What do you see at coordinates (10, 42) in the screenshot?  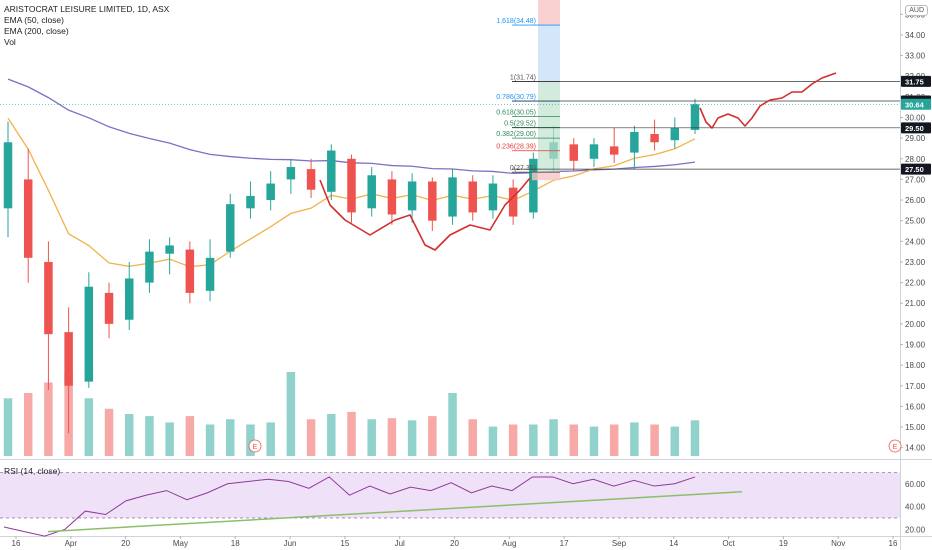 I see `volume-legend: Vol` at bounding box center [10, 42].